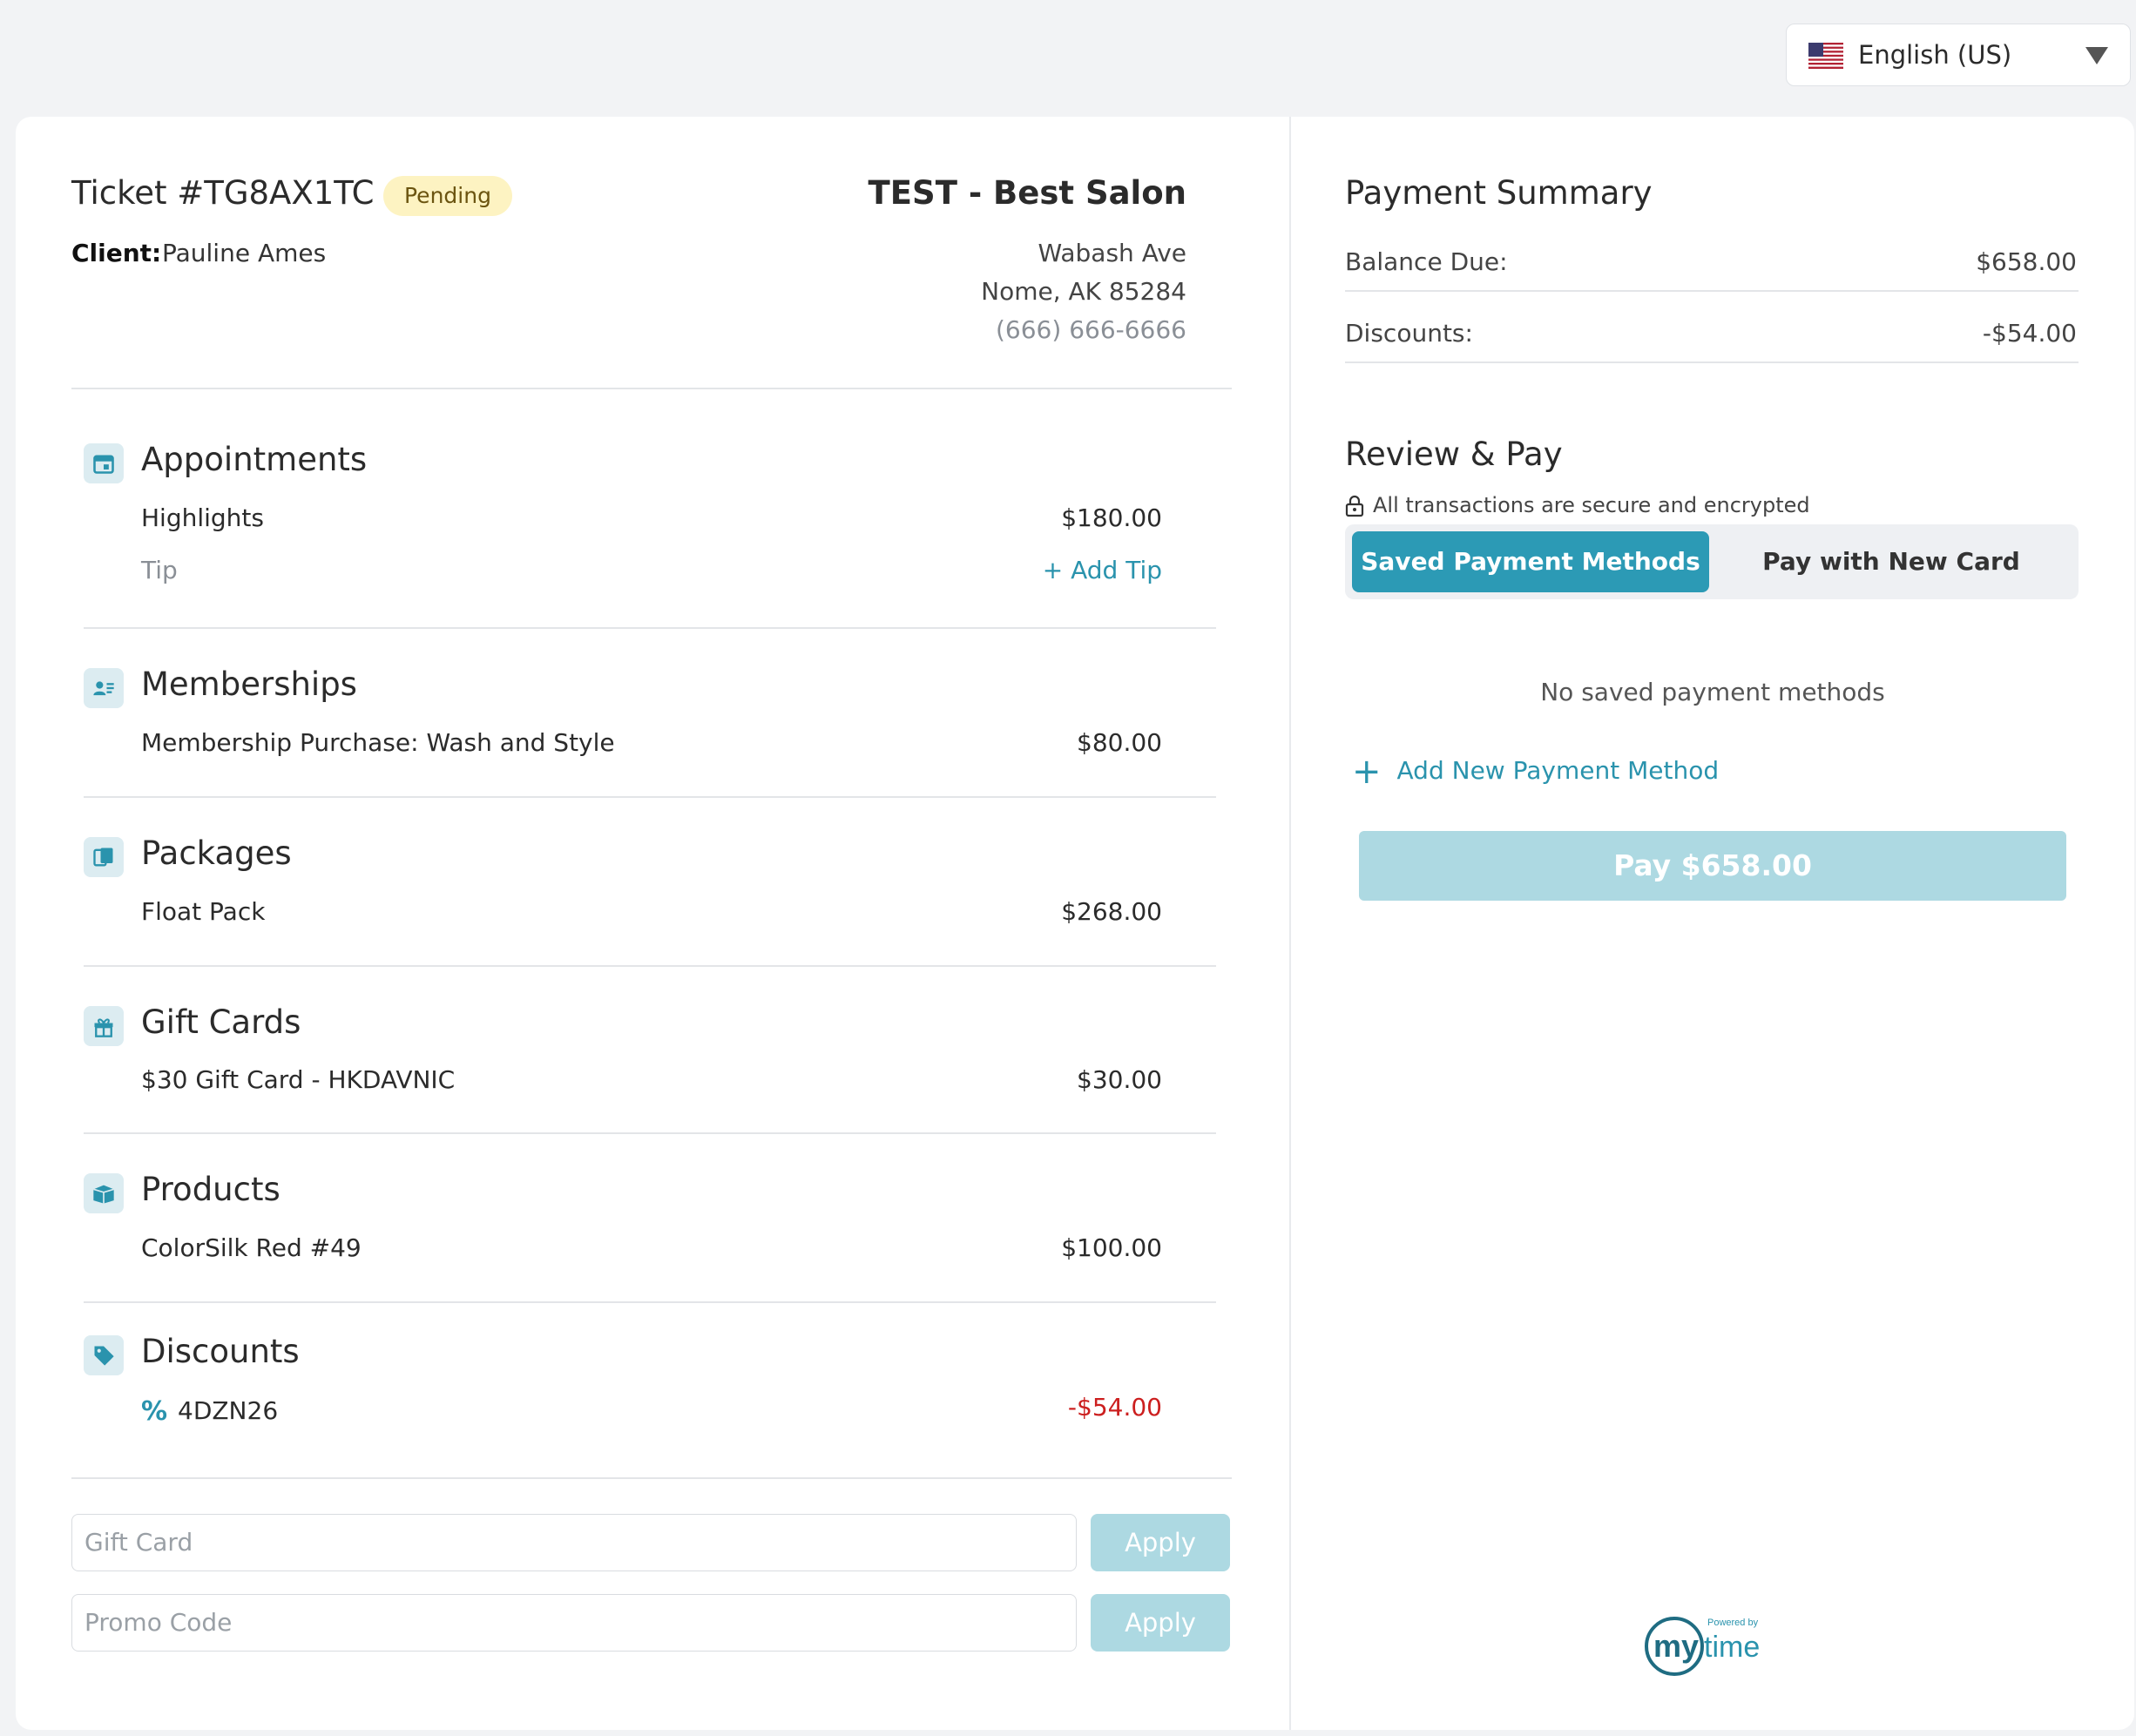  Describe the element at coordinates (1119, 742) in the screenshot. I see `membership-price: $80.00` at that location.